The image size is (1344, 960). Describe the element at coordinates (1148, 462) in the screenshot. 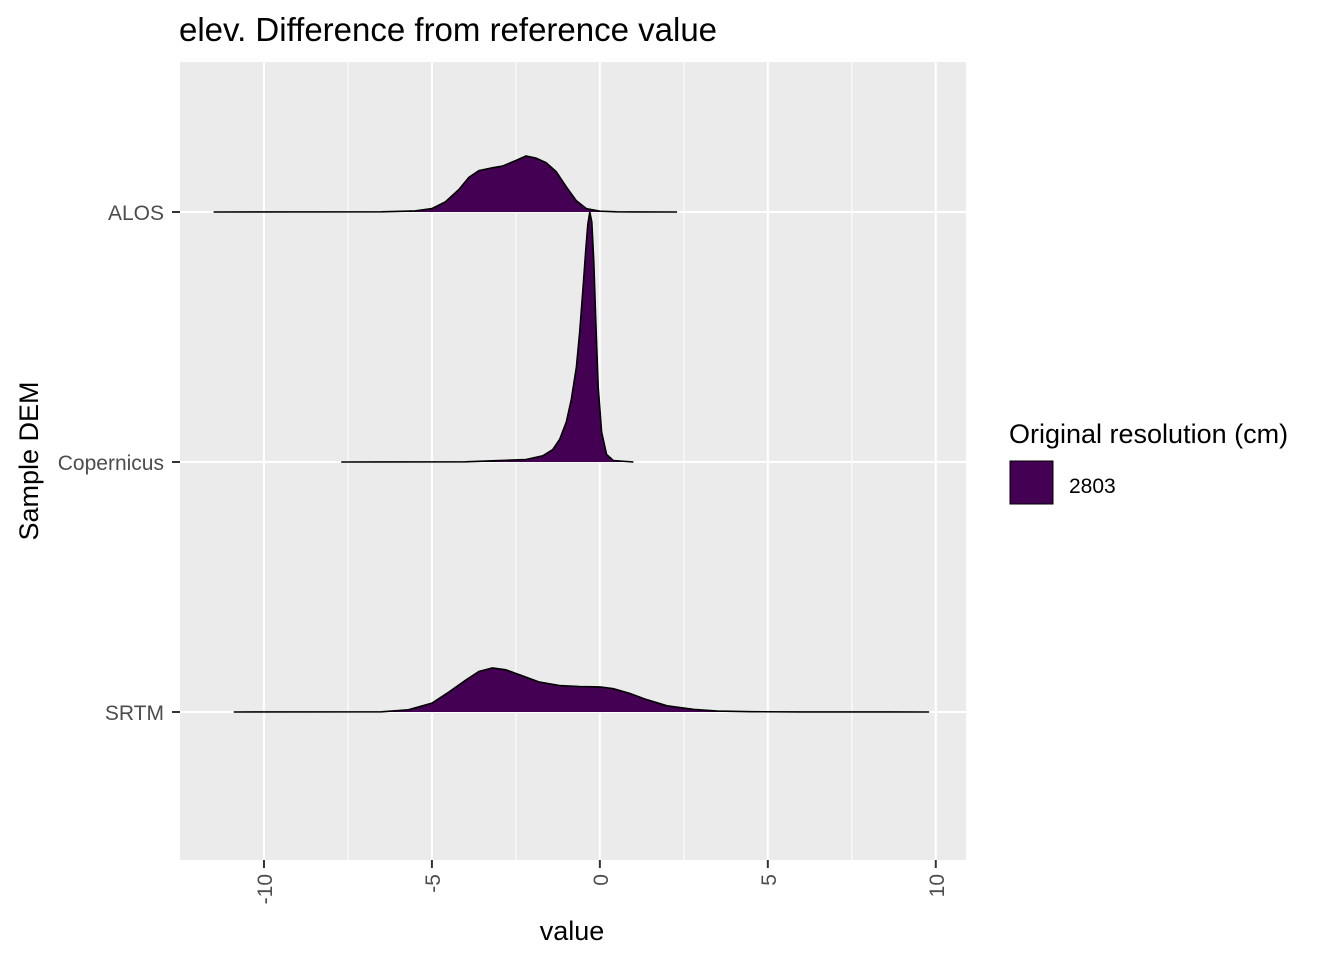

I see `legend: Original resolution (cm) 2803` at that location.